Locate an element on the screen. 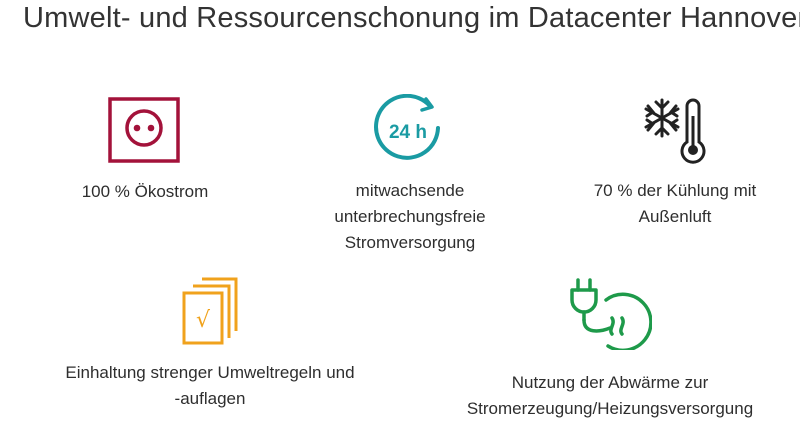 This screenshot has width=800, height=423. check-mark-text: √ is located at coordinates (203, 320).